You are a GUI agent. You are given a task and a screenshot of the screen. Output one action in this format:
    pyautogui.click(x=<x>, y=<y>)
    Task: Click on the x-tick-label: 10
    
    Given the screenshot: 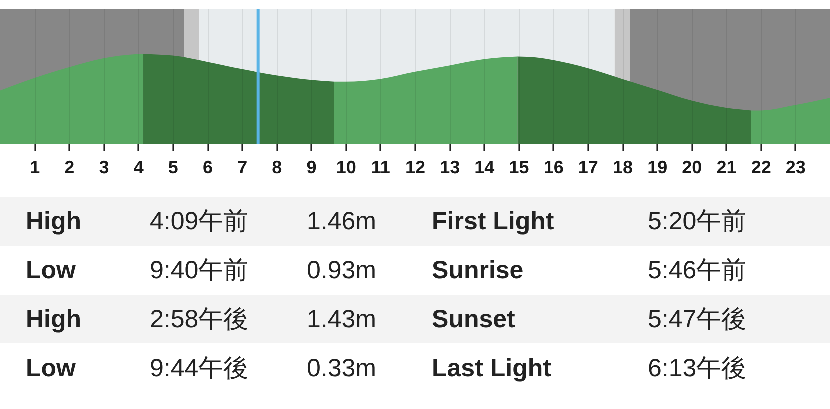 What is the action you would take?
    pyautogui.click(x=346, y=168)
    